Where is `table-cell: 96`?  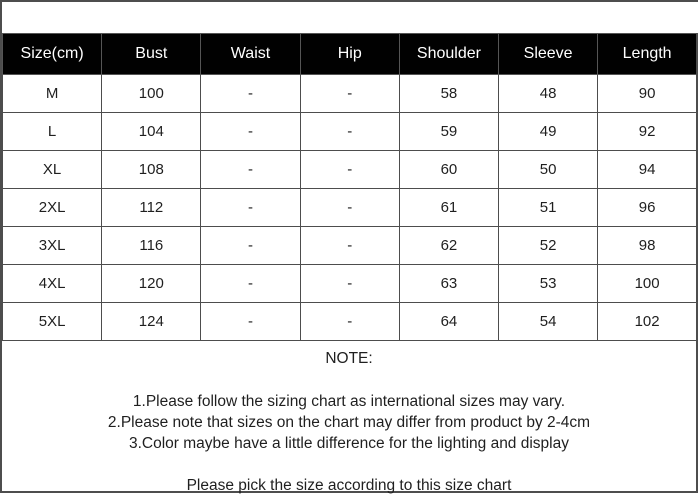 table-cell: 96 is located at coordinates (647, 207).